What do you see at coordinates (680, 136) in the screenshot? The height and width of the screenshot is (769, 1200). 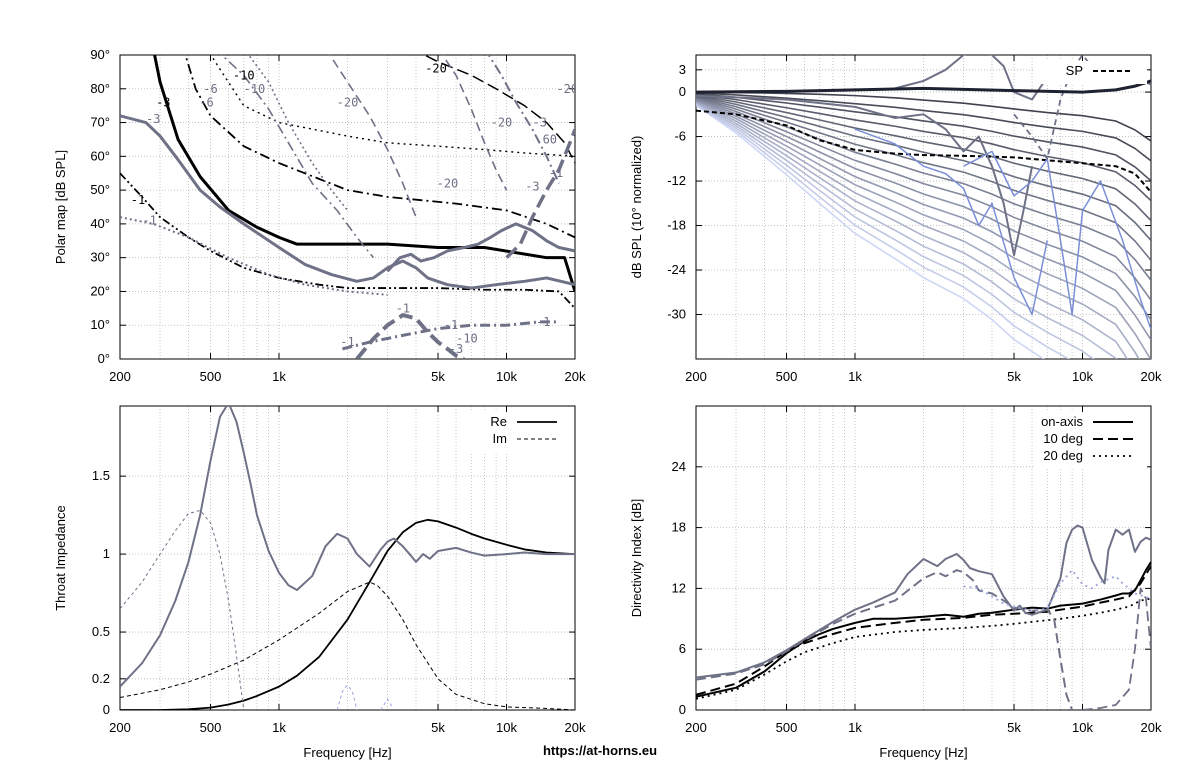 I see `y-tick-label: -6` at bounding box center [680, 136].